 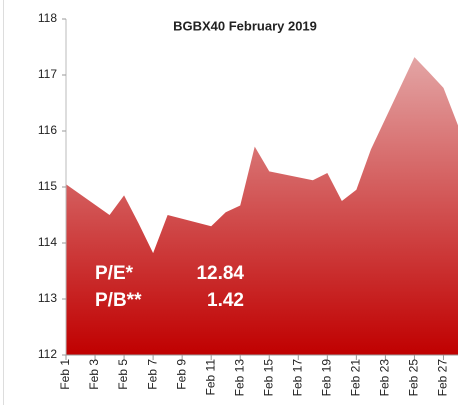 What do you see at coordinates (356, 378) in the screenshot?
I see `x-tick-label: Feb 21` at bounding box center [356, 378].